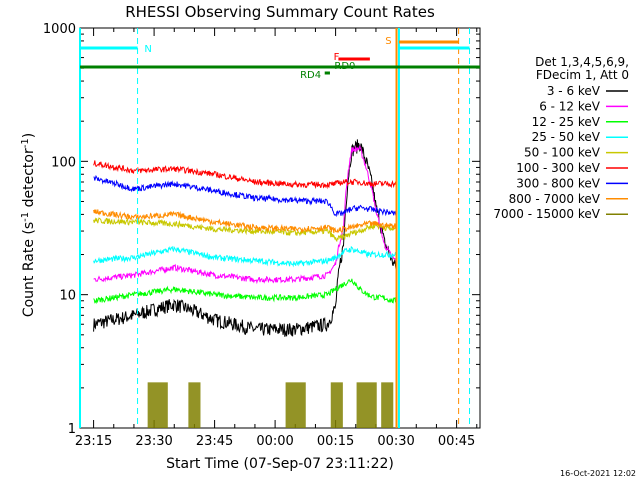  What do you see at coordinates (456, 441) in the screenshot?
I see `x-tick-label: 00:45` at bounding box center [456, 441].